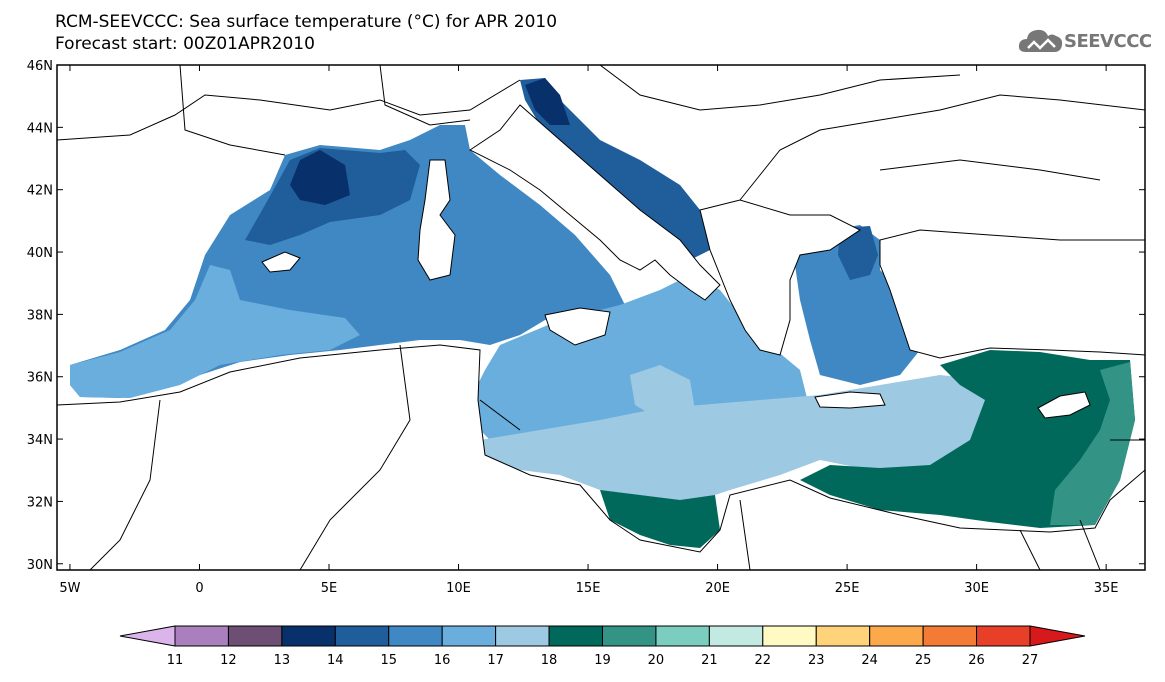  Describe the element at coordinates (40, 315) in the screenshot. I see `lat-tick-label: 38N` at that location.